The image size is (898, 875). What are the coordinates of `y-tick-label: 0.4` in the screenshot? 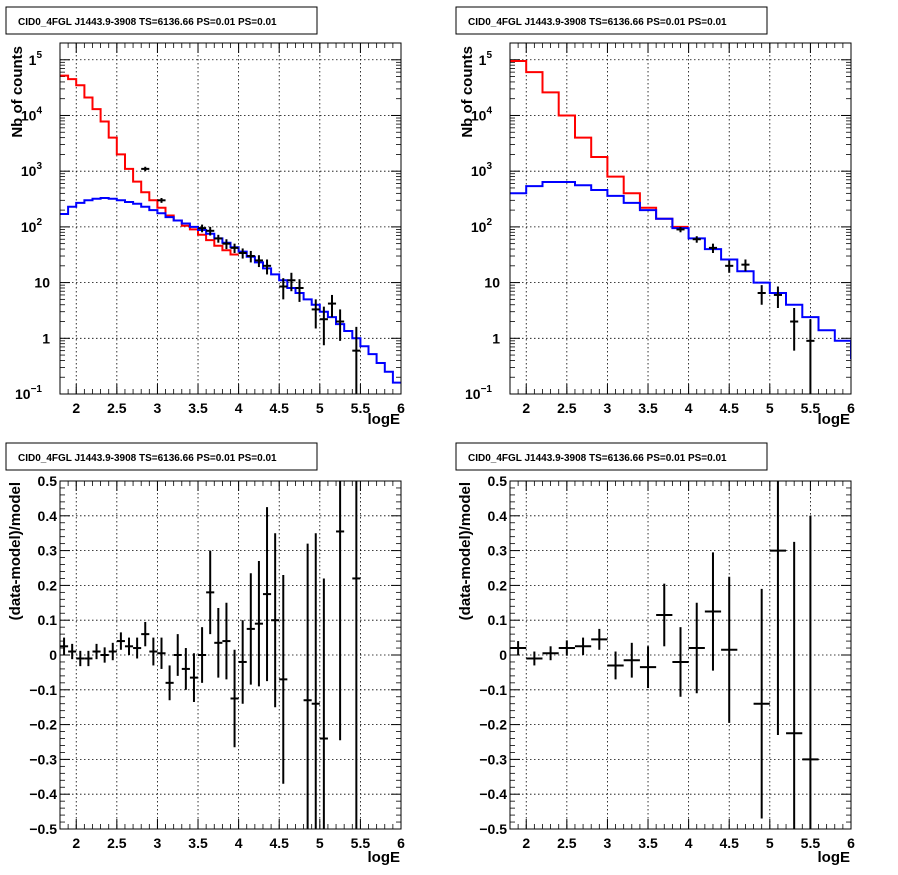 It's located at (498, 516).